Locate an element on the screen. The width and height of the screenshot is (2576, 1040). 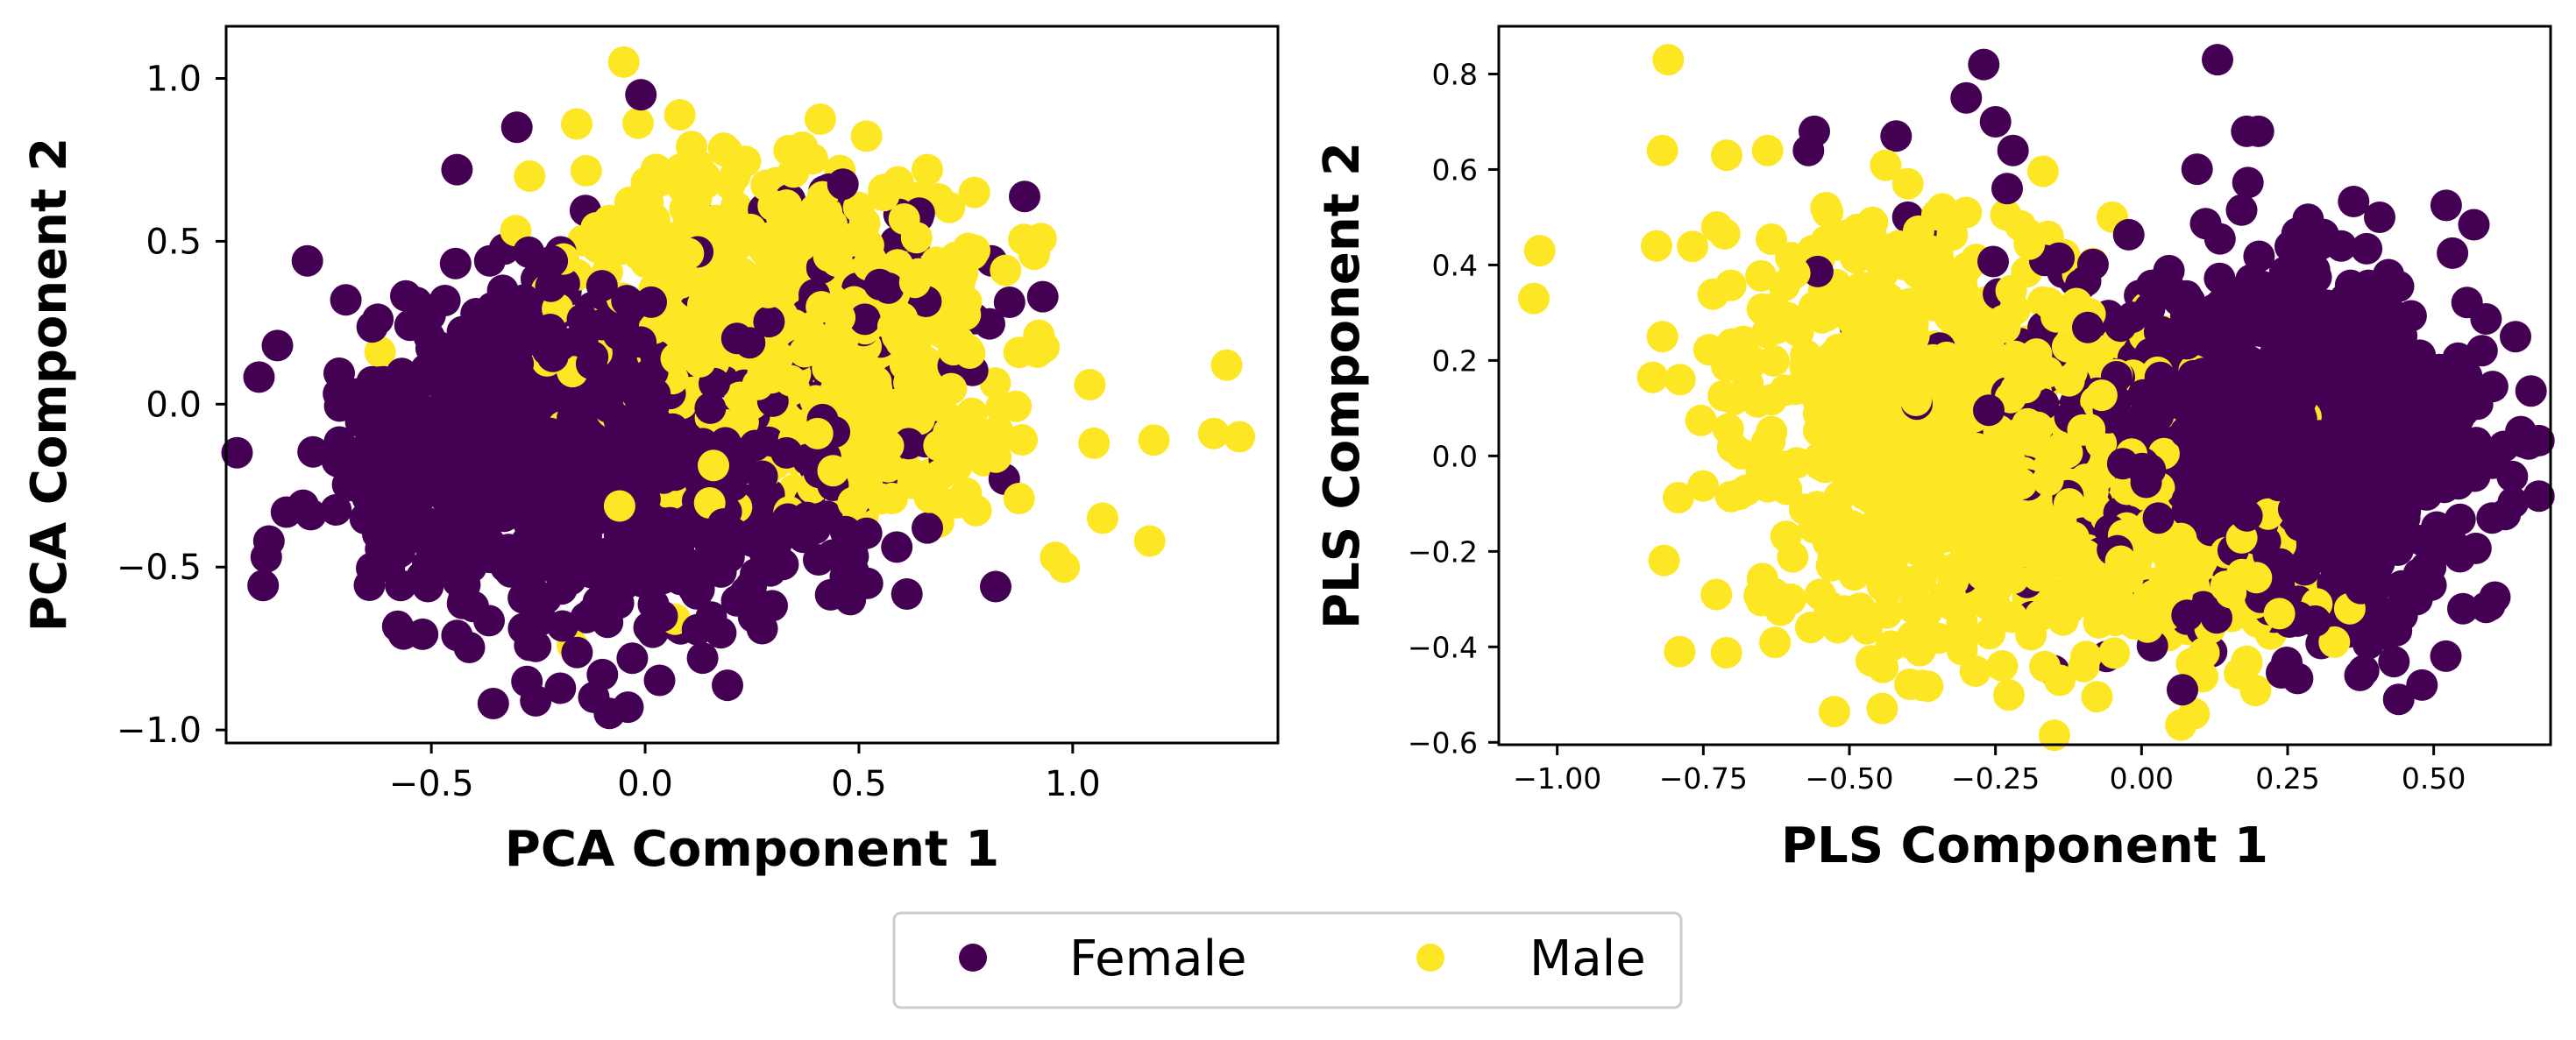
y-tick-label: −0.2 is located at coordinates (1443, 551).